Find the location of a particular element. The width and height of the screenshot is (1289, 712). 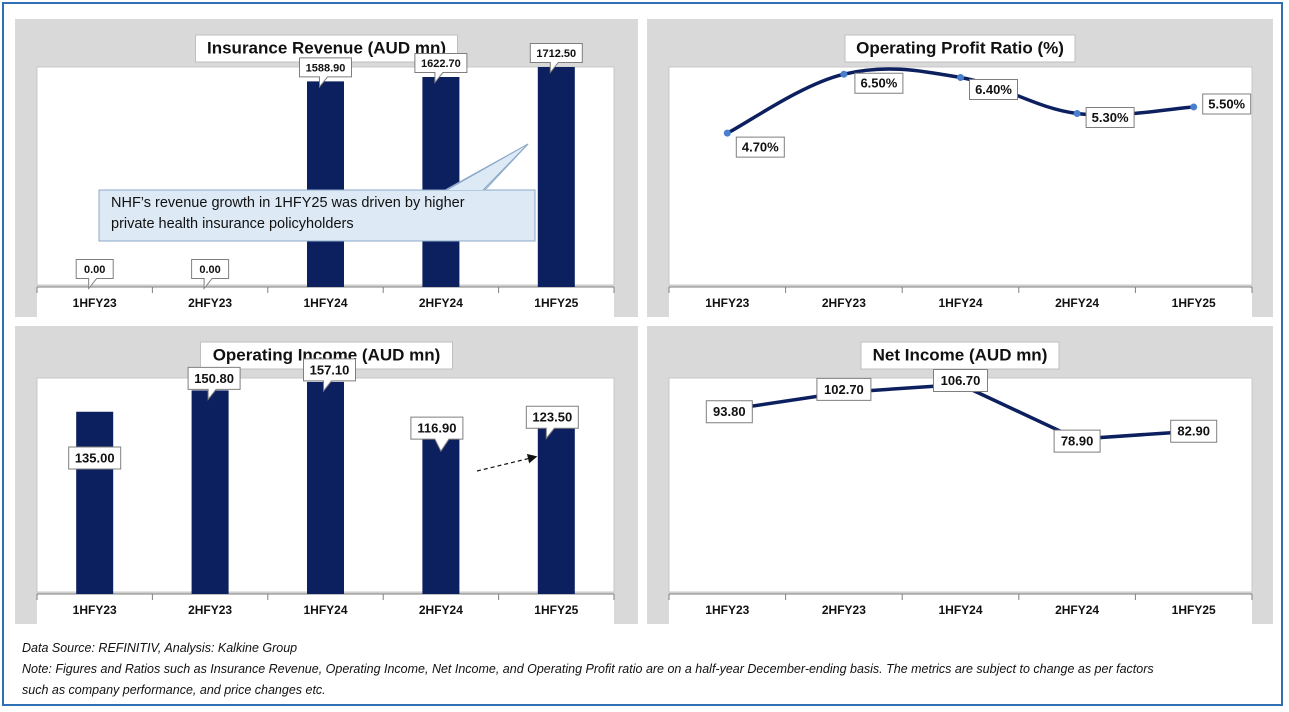

rev-data-label-4: 1712.50 is located at coordinates (556, 58).